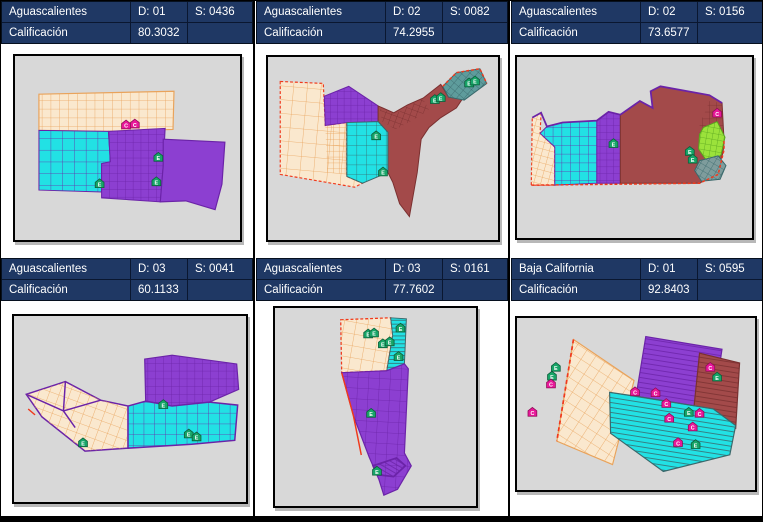  Describe the element at coordinates (132, 150) in the screenshot. I see `map-svg-1: C C E E E` at that location.